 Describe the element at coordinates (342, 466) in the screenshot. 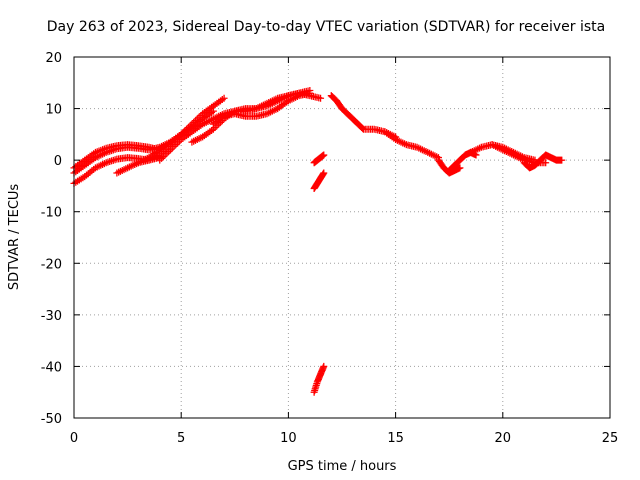

I see `x-axis-label: GPS time / hours` at that location.